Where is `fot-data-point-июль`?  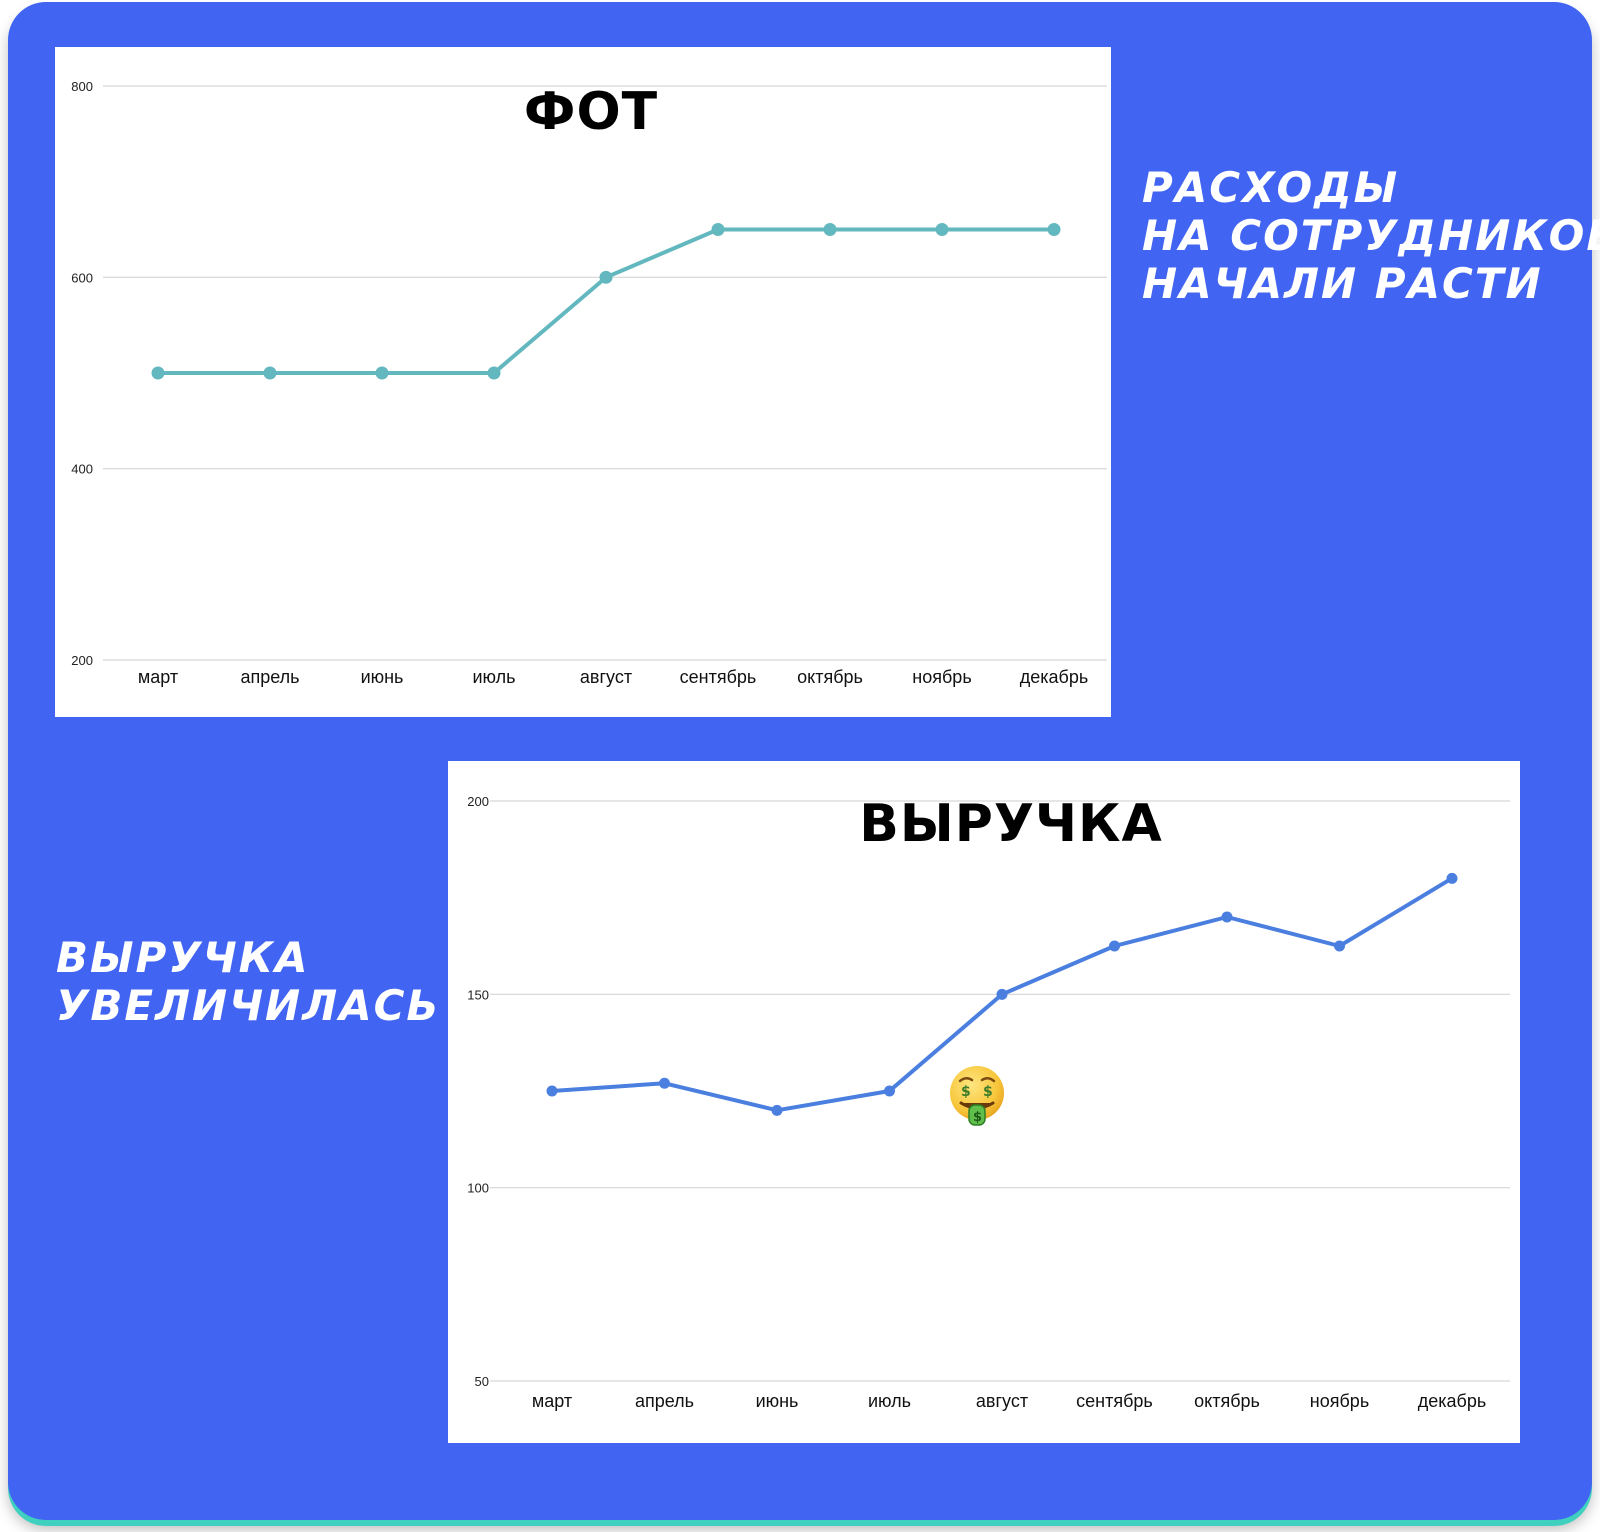 fot-data-point-июль is located at coordinates (494, 373).